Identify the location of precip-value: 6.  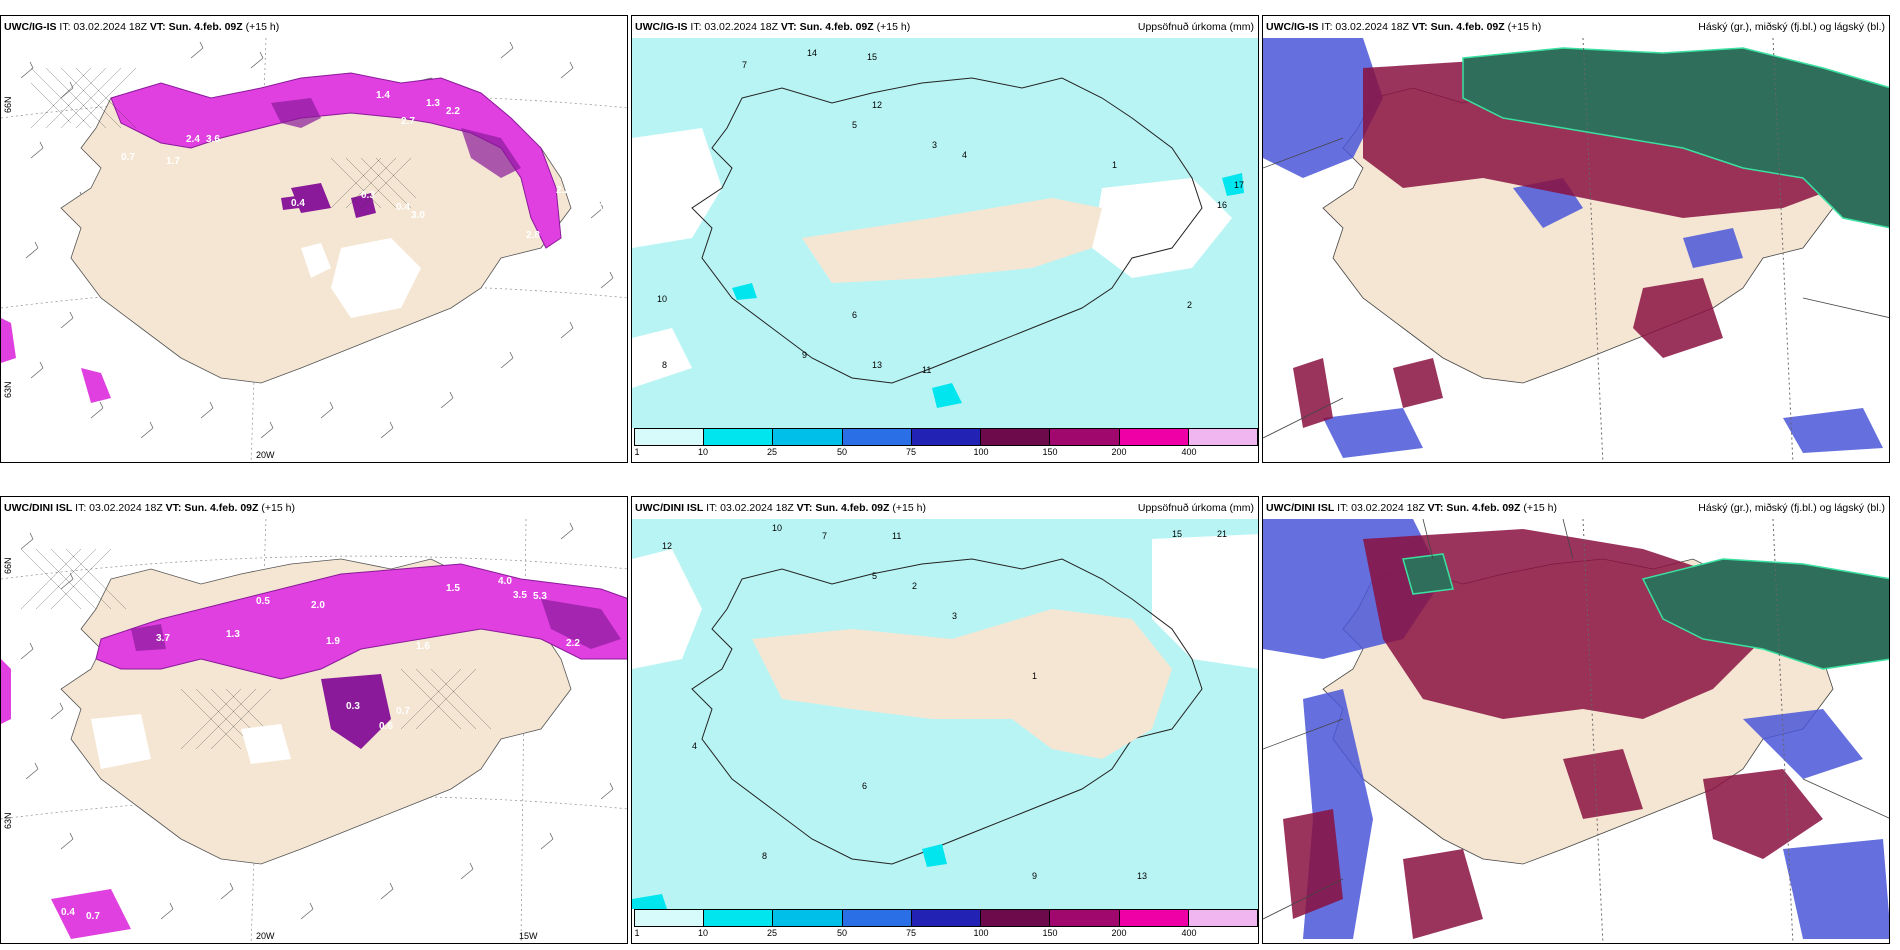
(854, 315).